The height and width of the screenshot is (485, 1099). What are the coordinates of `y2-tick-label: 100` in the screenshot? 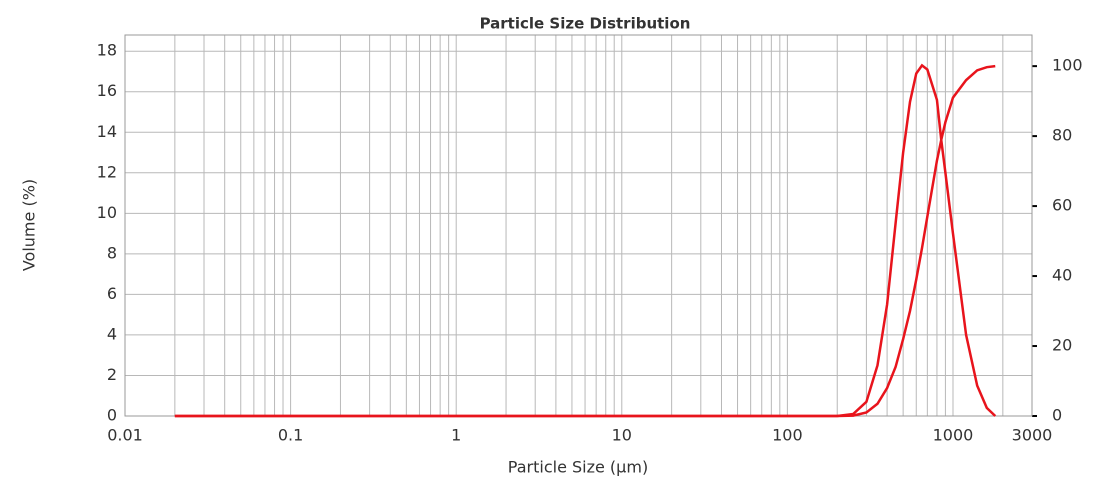 It's located at (1067, 65).